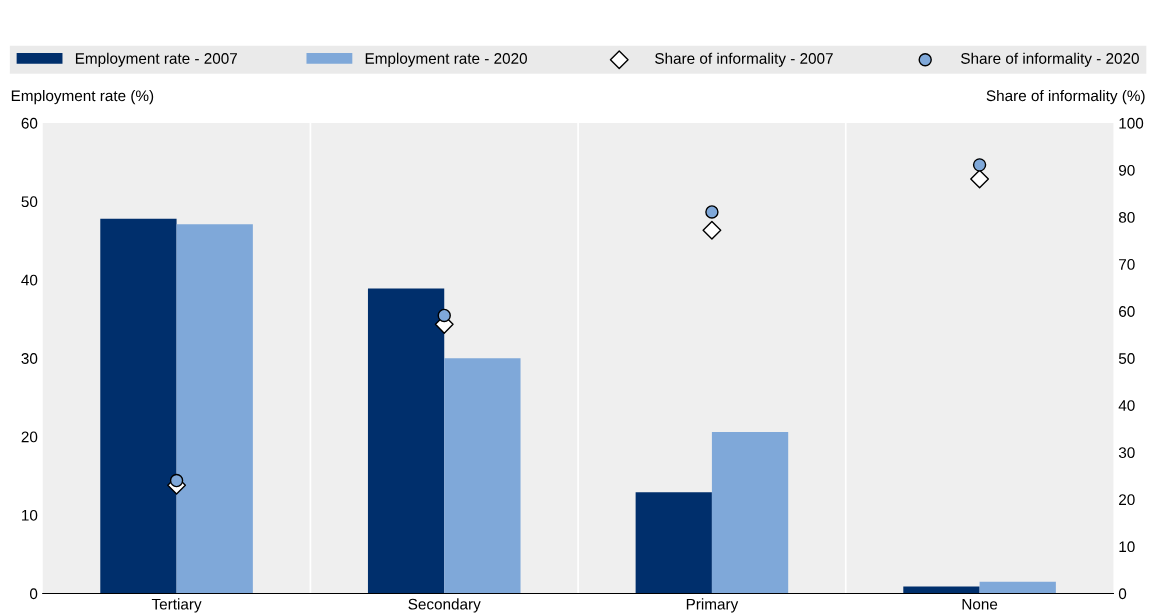 Image resolution: width=1155 pixels, height=615 pixels. I want to click on y2-tick-label: 20, so click(1127, 500).